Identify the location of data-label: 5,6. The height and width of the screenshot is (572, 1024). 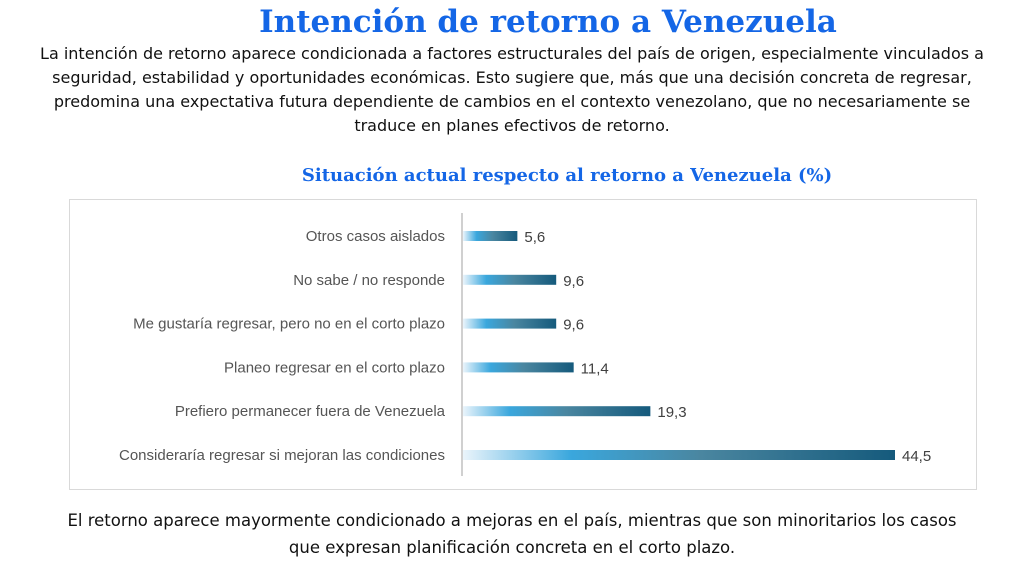
(534, 237).